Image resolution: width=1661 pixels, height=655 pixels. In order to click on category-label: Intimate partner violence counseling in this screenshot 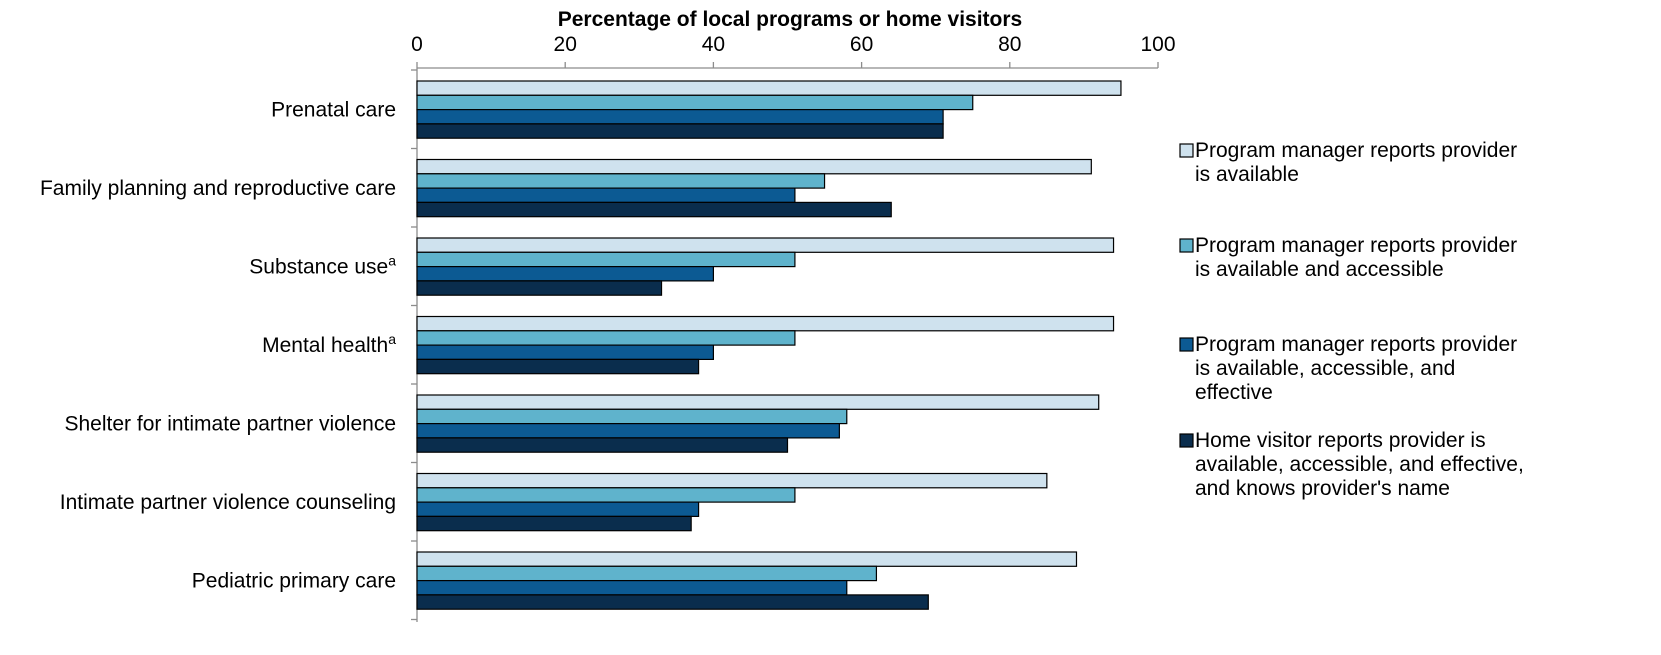, I will do `click(228, 502)`.